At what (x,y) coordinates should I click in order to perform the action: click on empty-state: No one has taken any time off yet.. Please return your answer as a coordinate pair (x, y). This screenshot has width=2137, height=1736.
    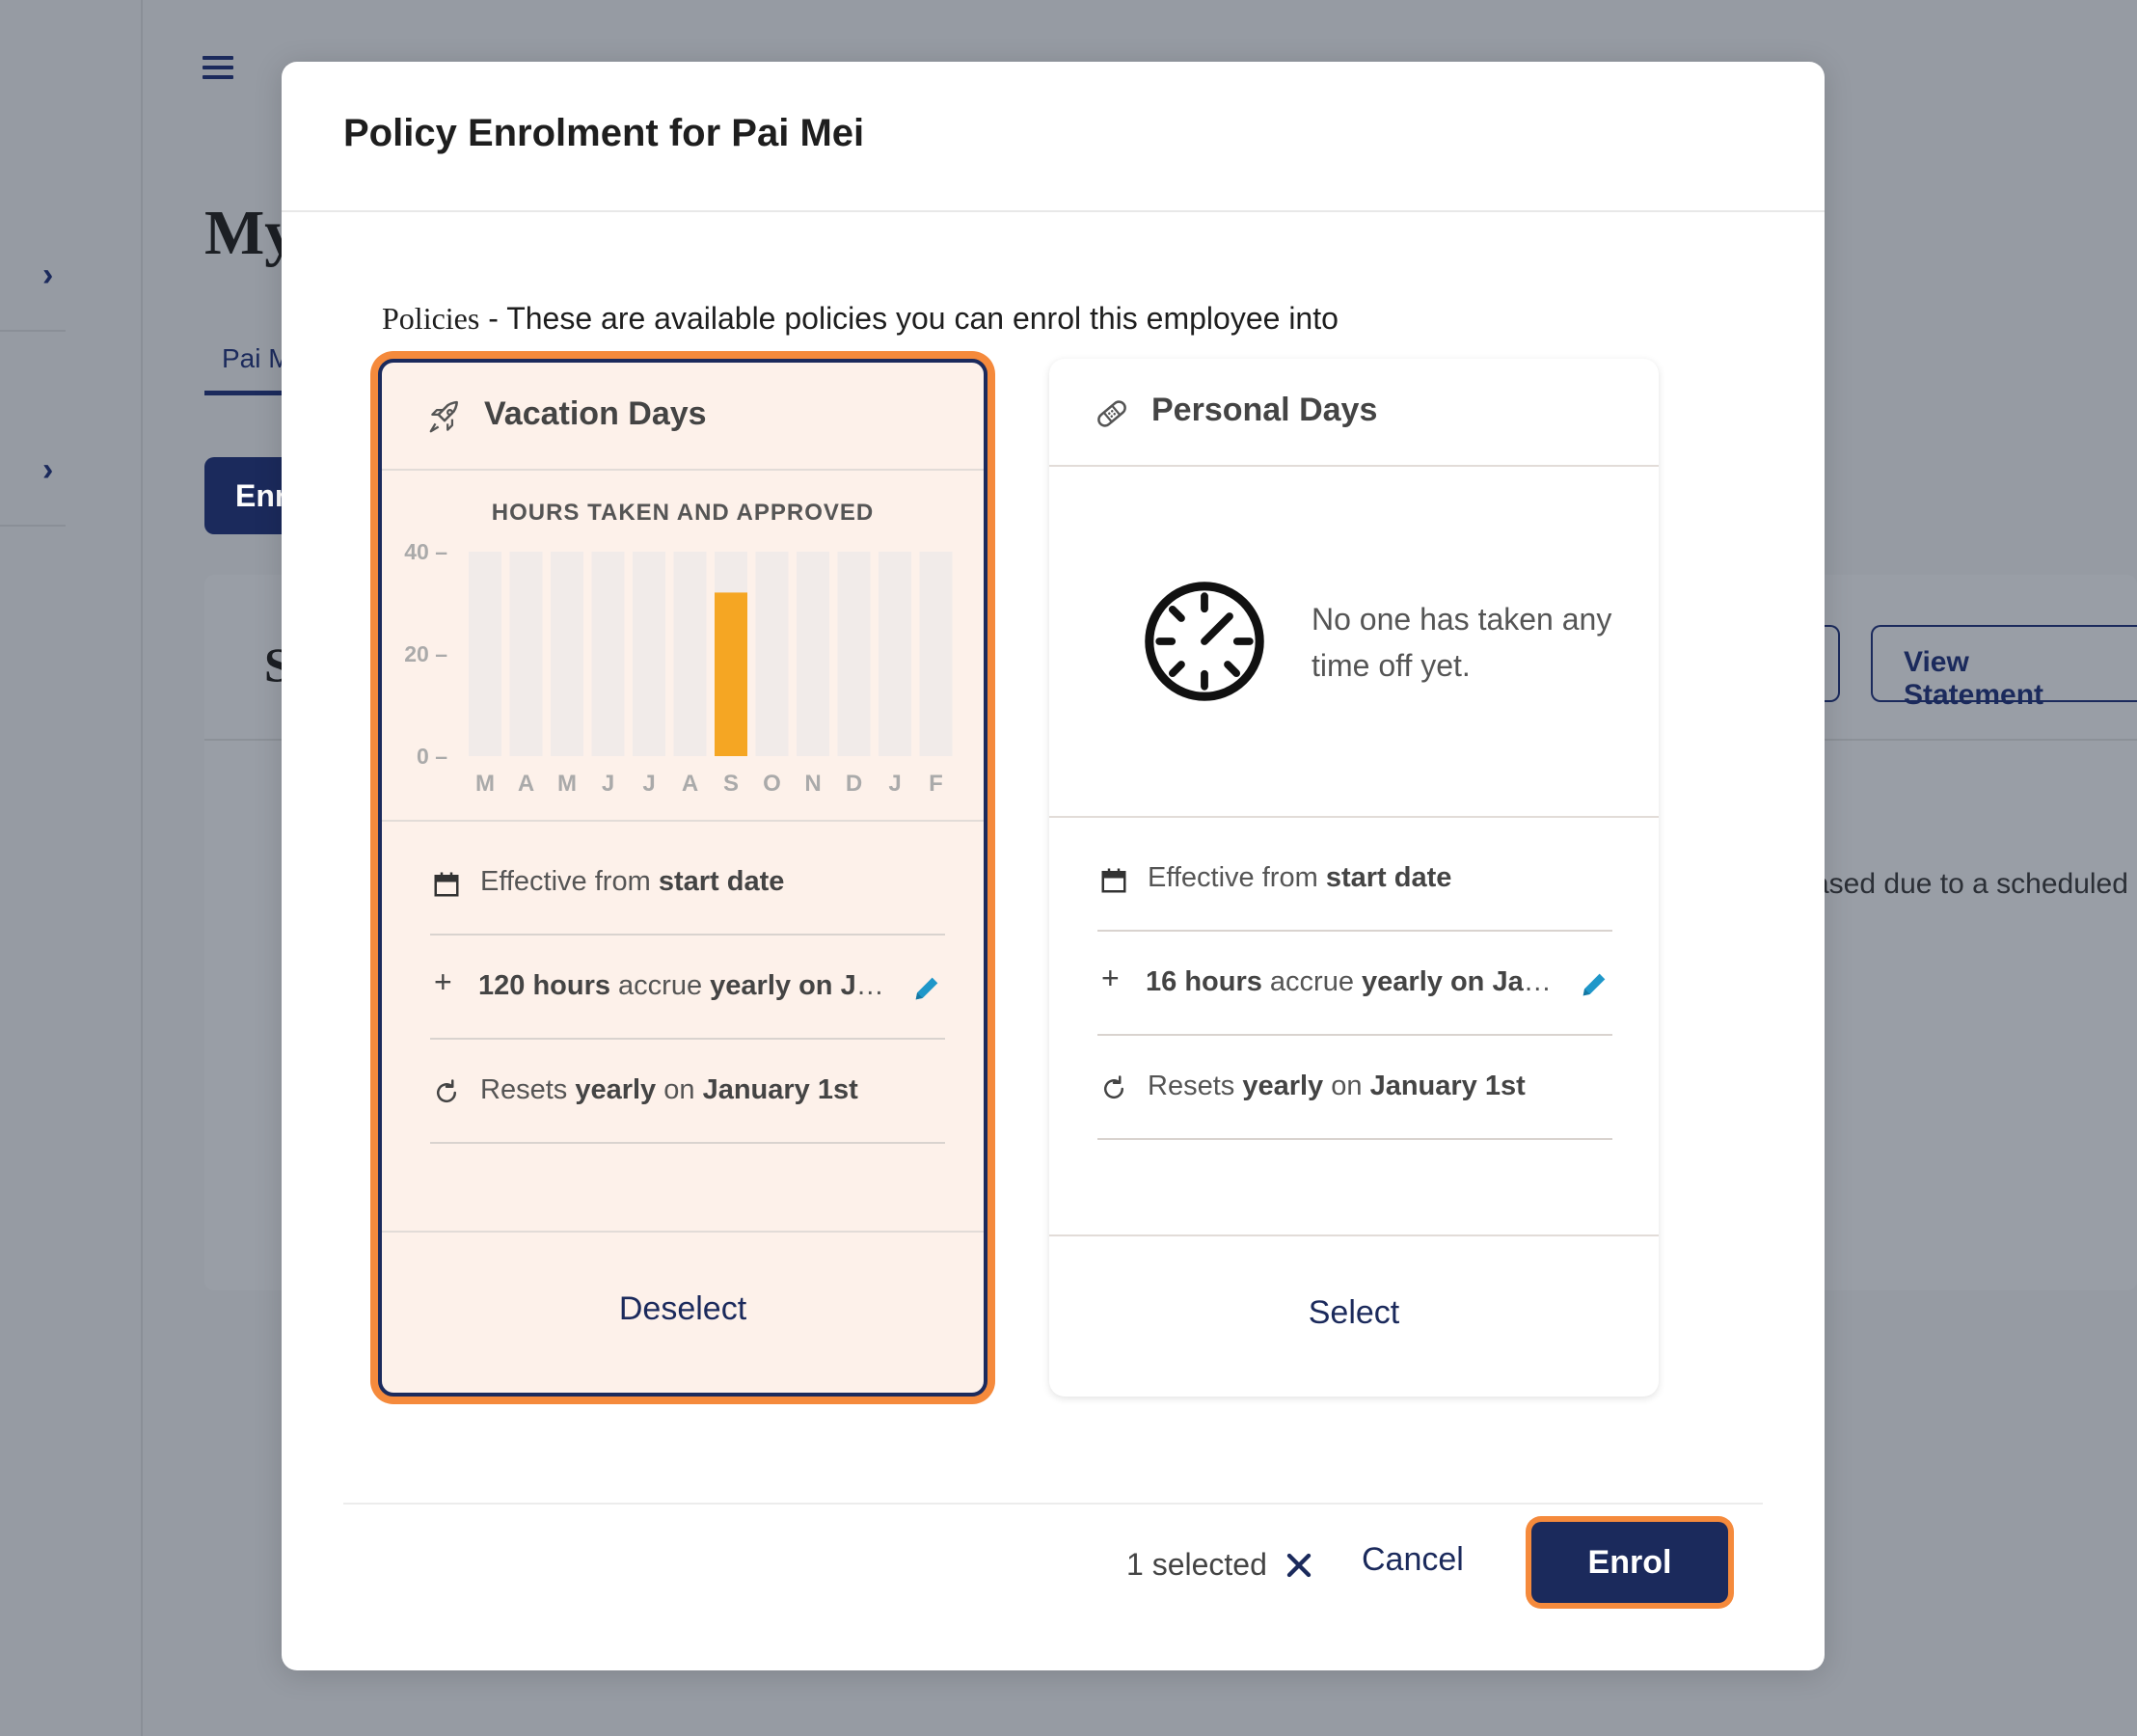
    Looking at the image, I should click on (1354, 642).